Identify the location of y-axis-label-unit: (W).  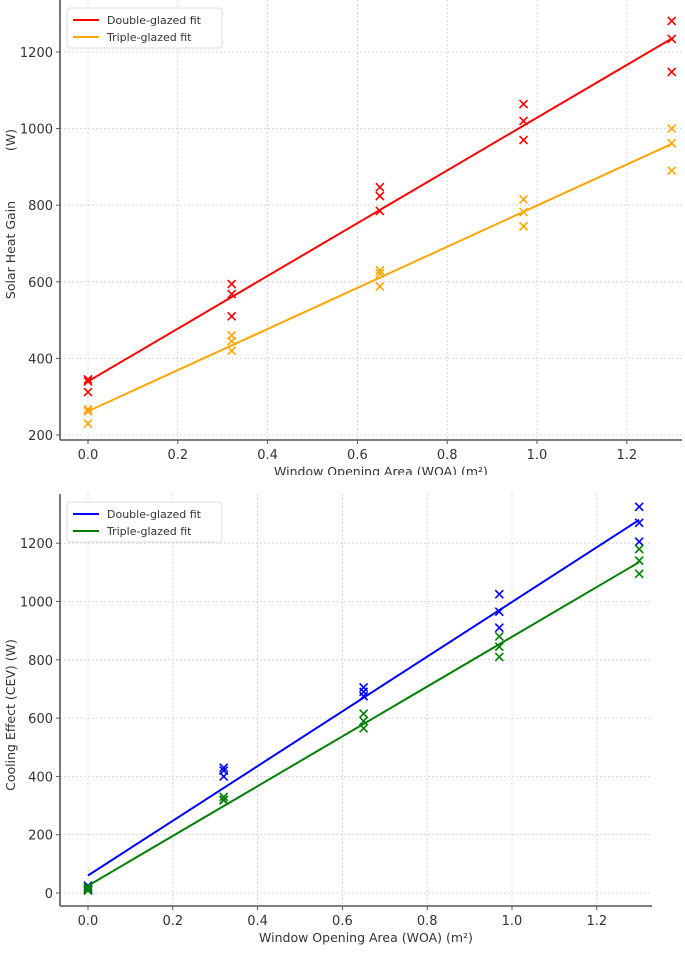
(10, 140).